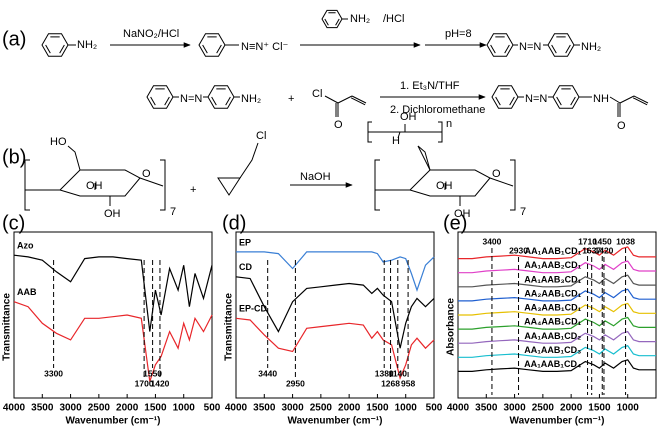  What do you see at coordinates (591, 250) in the screenshot?
I see `marker-label: 1637` at bounding box center [591, 250].